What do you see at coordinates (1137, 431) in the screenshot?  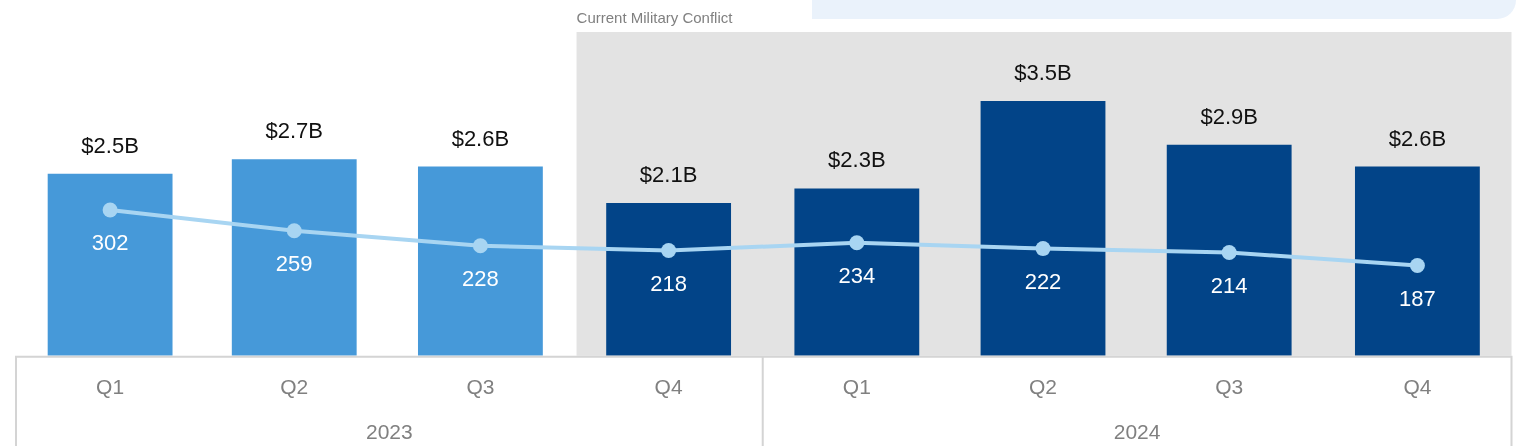 I see `text: 2024` at bounding box center [1137, 431].